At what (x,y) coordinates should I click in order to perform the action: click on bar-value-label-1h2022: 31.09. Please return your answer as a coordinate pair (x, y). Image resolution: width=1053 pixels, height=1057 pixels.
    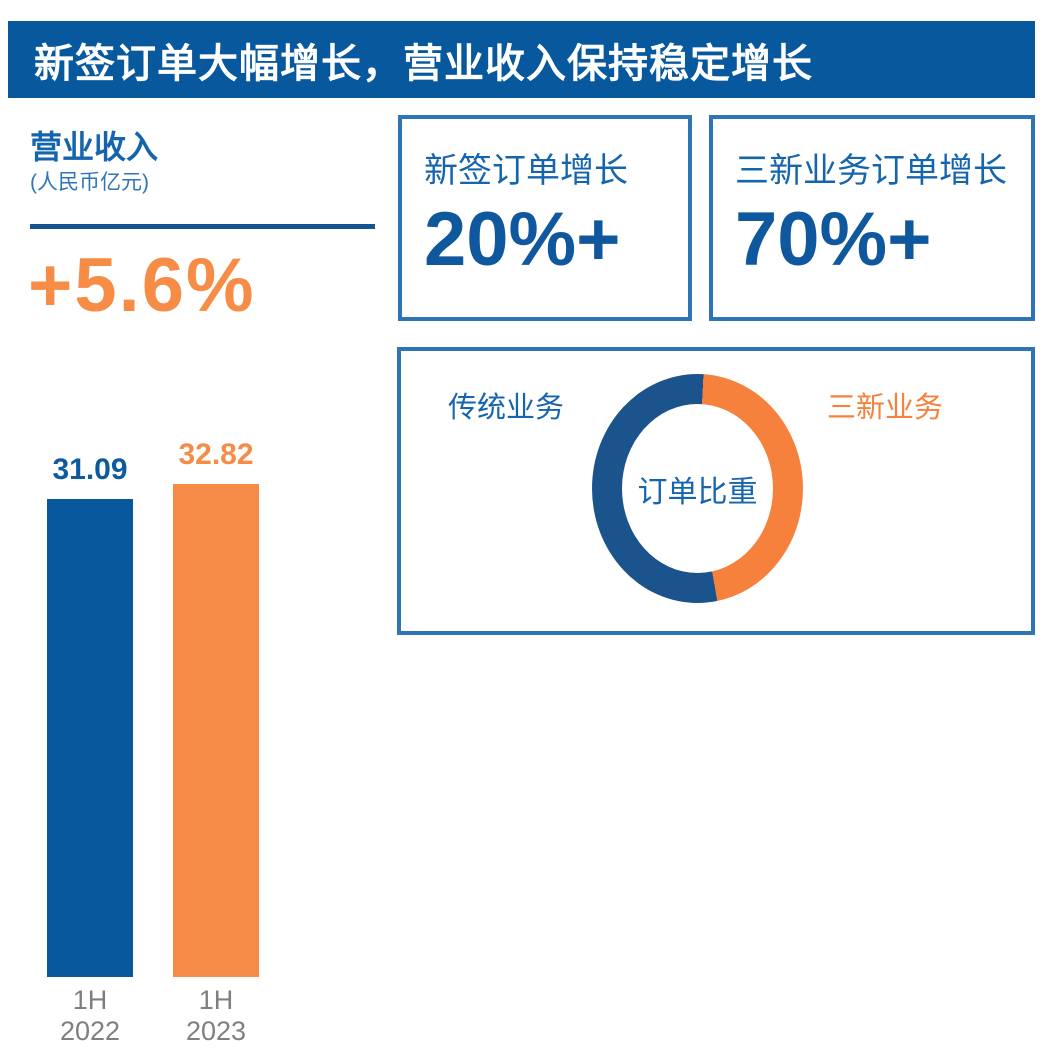
    Looking at the image, I should click on (90, 469).